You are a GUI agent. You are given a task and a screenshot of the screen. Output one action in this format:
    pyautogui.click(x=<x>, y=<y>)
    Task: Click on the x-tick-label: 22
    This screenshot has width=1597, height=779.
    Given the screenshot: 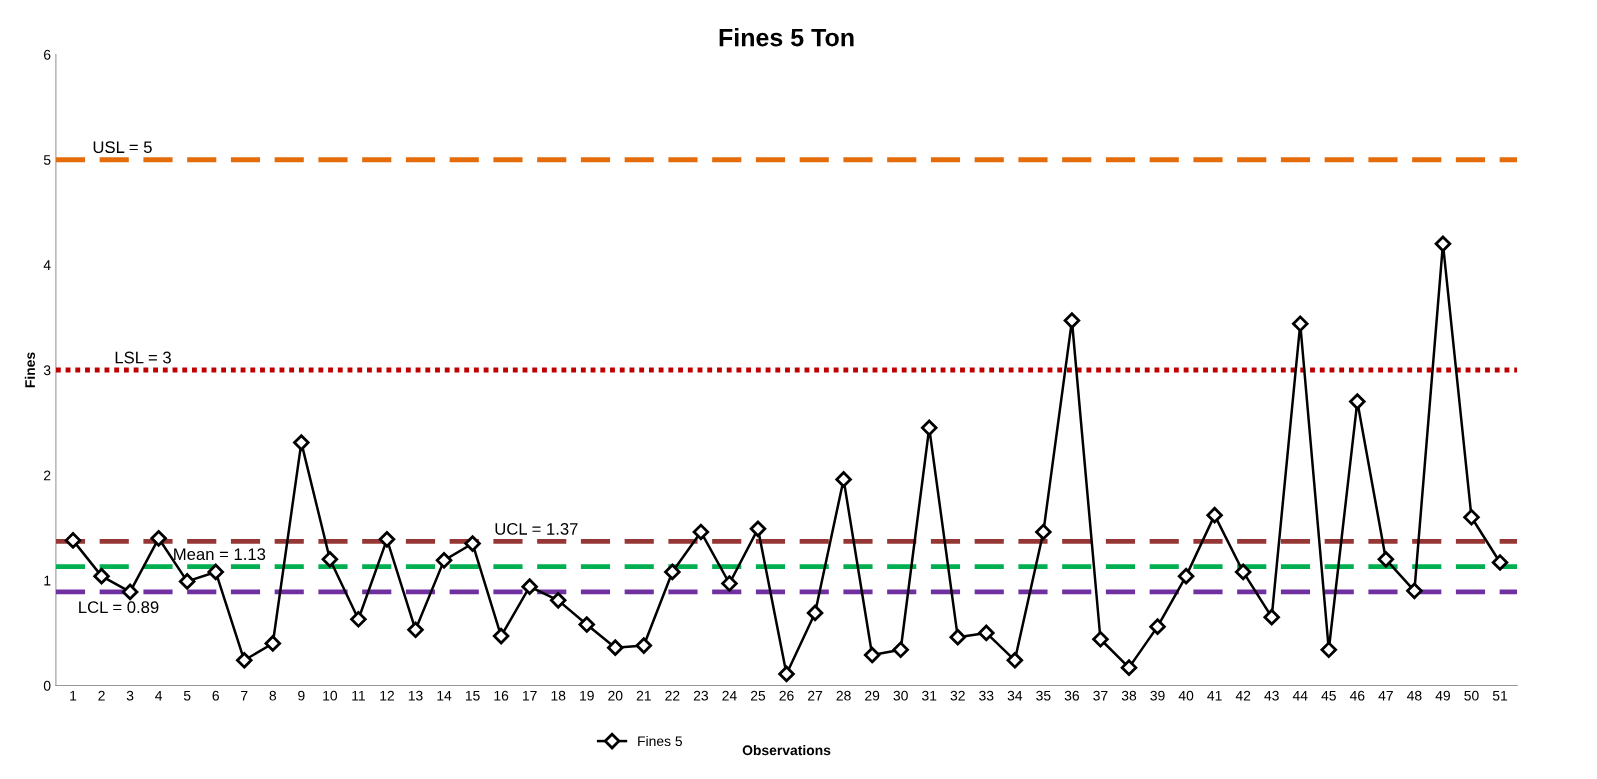 What is the action you would take?
    pyautogui.click(x=672, y=695)
    